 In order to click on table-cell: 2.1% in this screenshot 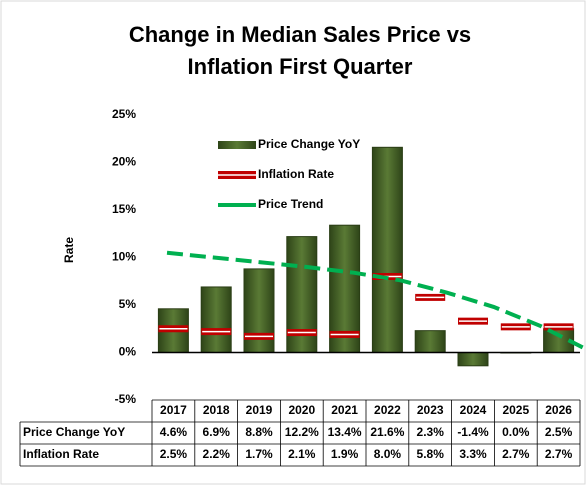, I will do `click(302, 454)`.